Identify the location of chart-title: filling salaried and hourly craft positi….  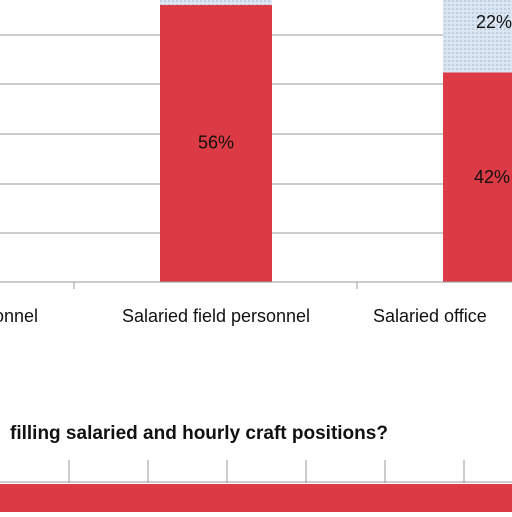
(199, 433).